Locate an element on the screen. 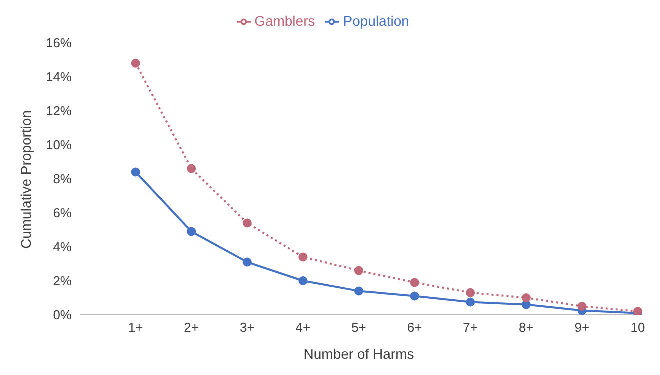 The width and height of the screenshot is (660, 375). x-tick-label: 1+ is located at coordinates (136, 328).